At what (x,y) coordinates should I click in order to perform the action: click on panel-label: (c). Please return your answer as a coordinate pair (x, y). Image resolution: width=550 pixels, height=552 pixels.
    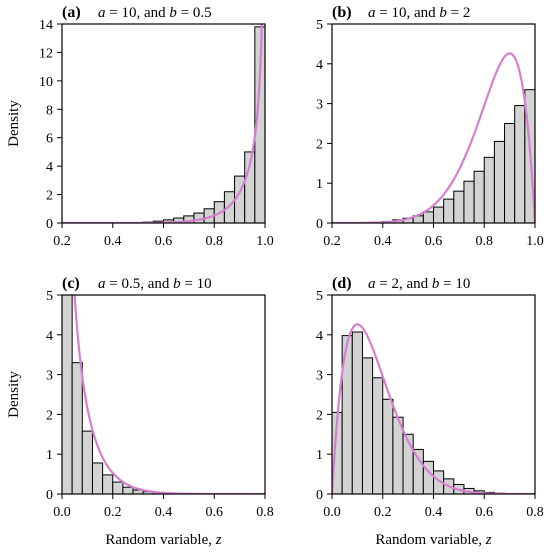
    Looking at the image, I should click on (71, 283).